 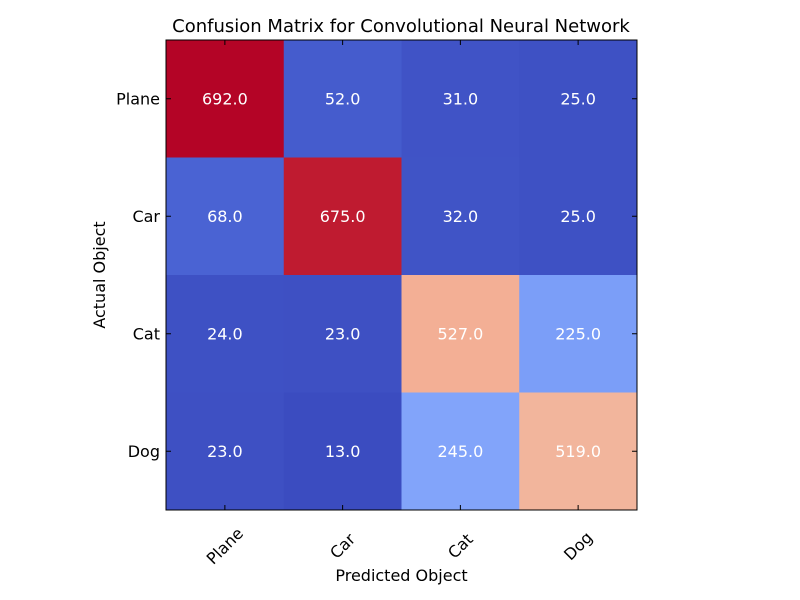 I want to click on cell-value-label: 31.0, so click(x=461, y=98).